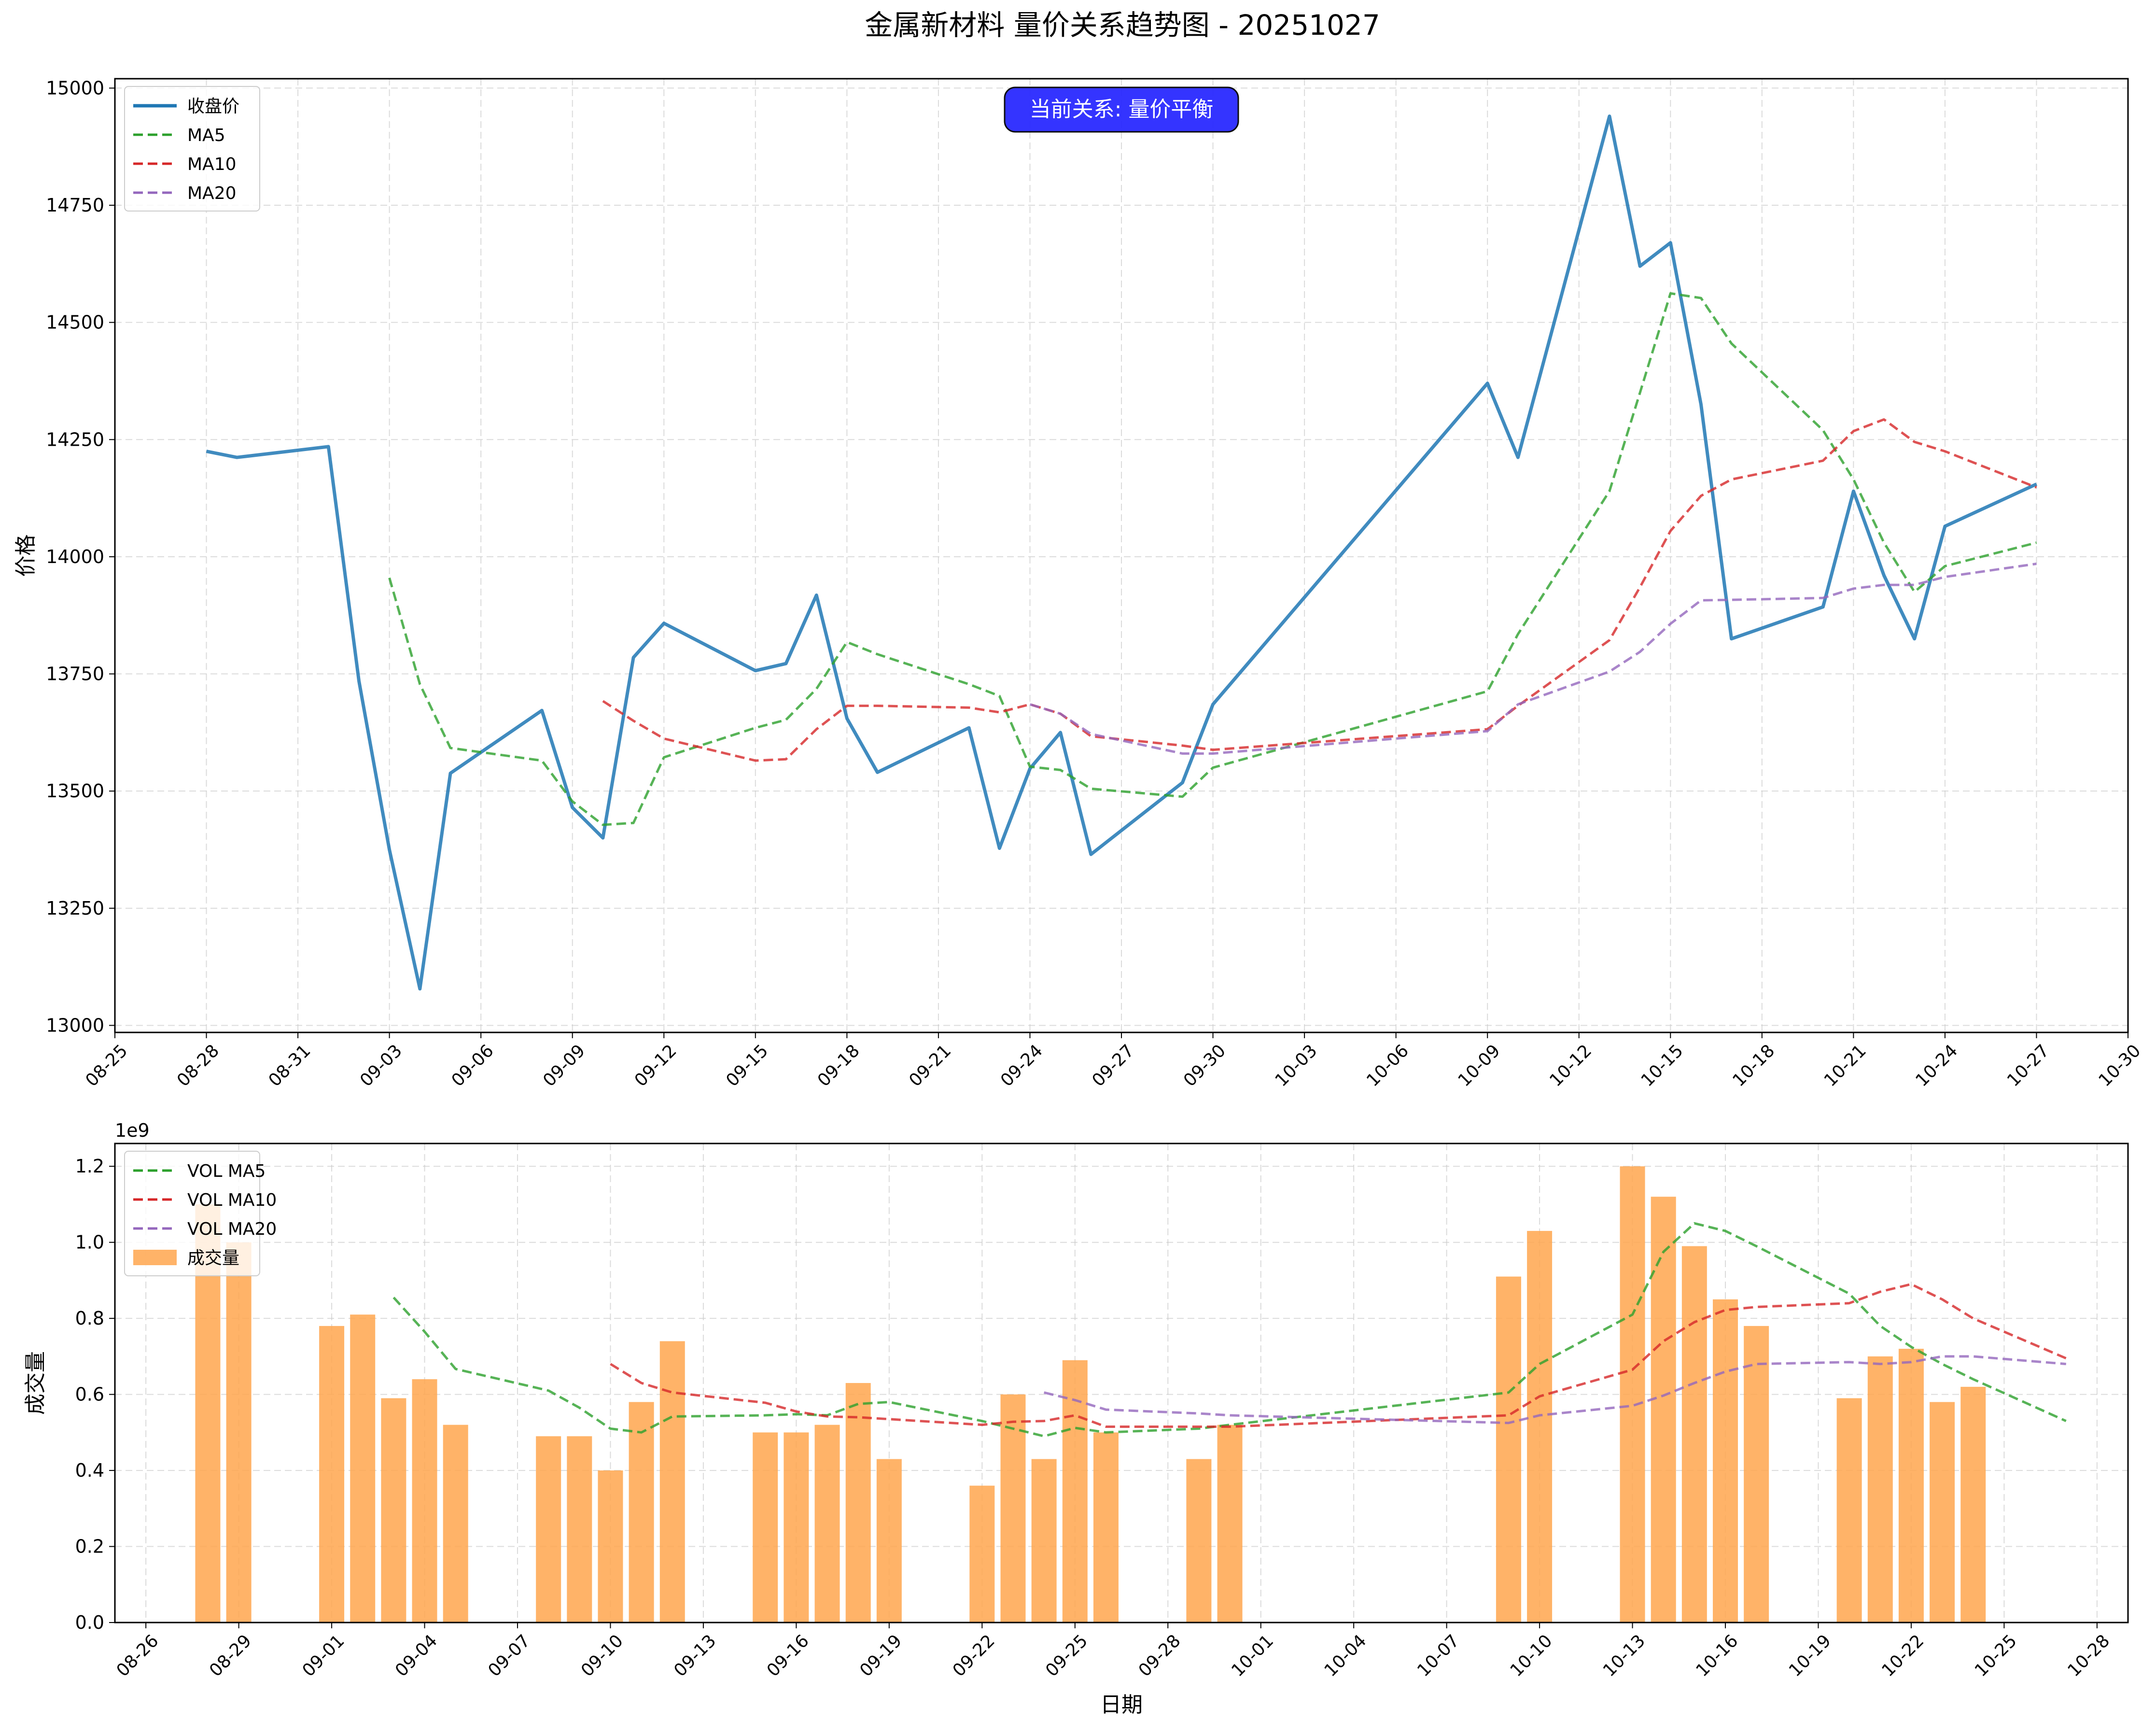 This screenshot has height=1722, width=2156. What do you see at coordinates (75, 322) in the screenshot?
I see `y-tick-label: 14500` at bounding box center [75, 322].